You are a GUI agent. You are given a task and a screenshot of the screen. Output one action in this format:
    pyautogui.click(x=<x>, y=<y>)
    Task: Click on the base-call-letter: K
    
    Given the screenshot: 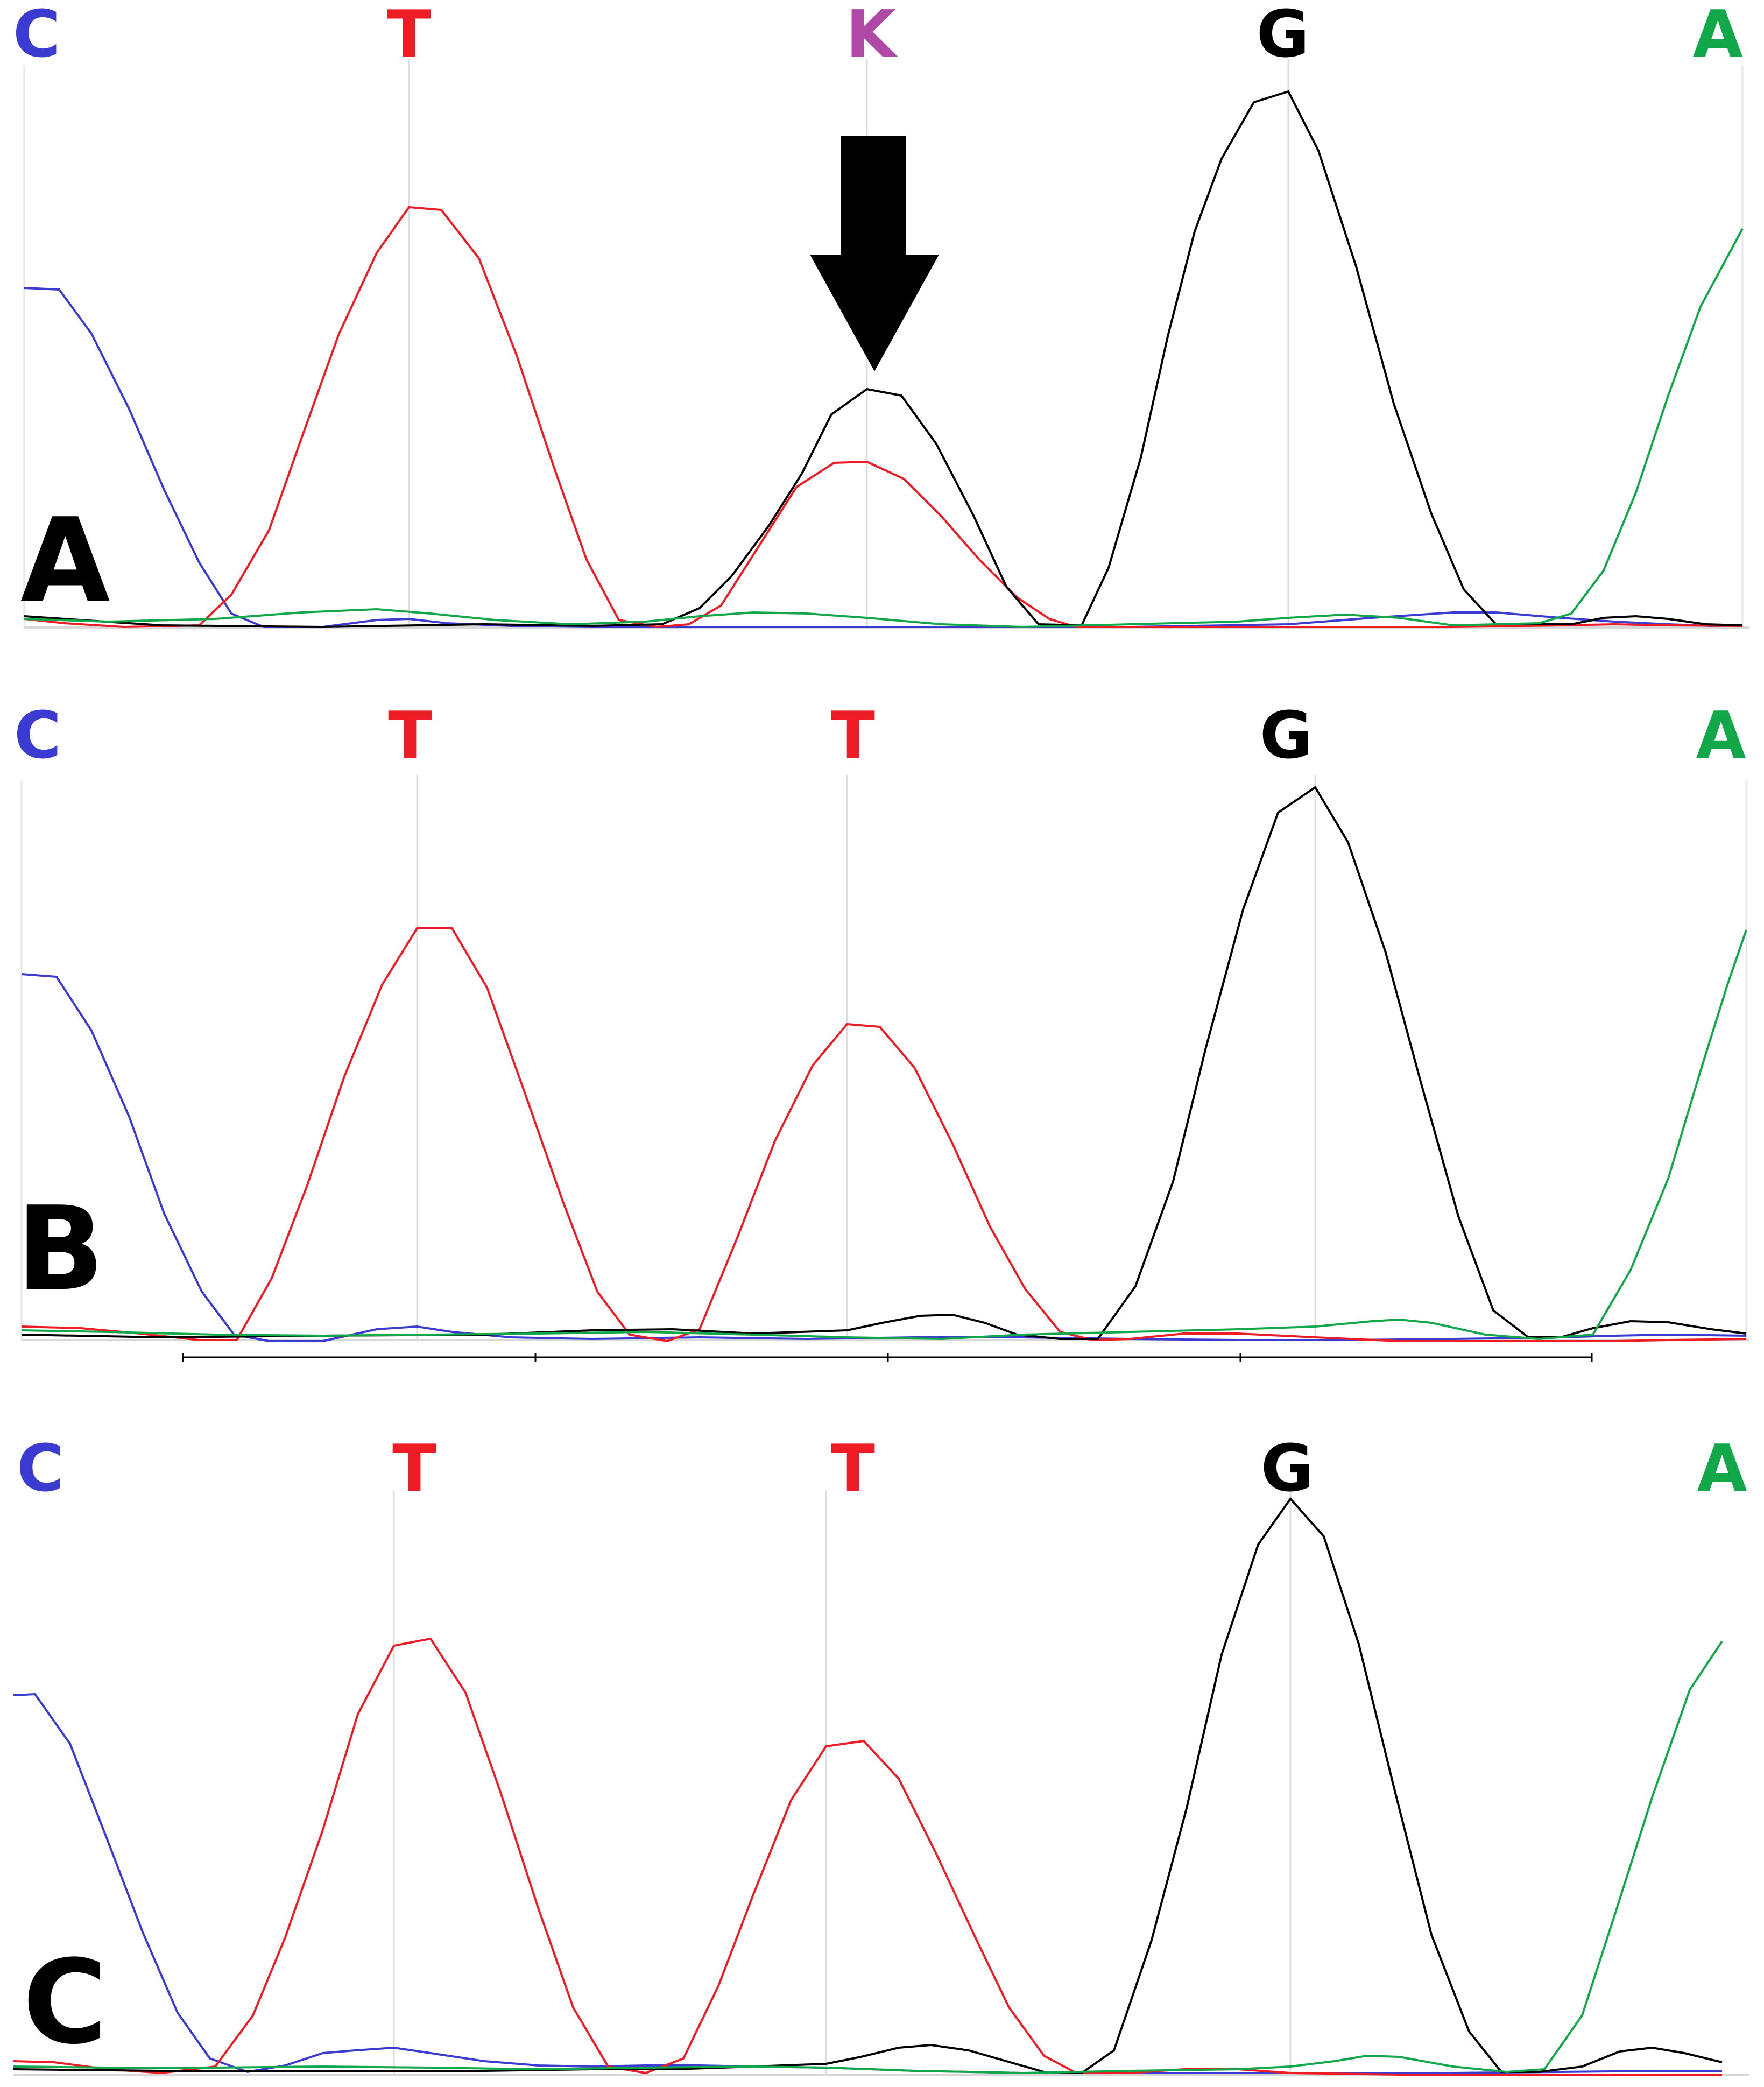 What is the action you would take?
    pyautogui.click(x=872, y=36)
    